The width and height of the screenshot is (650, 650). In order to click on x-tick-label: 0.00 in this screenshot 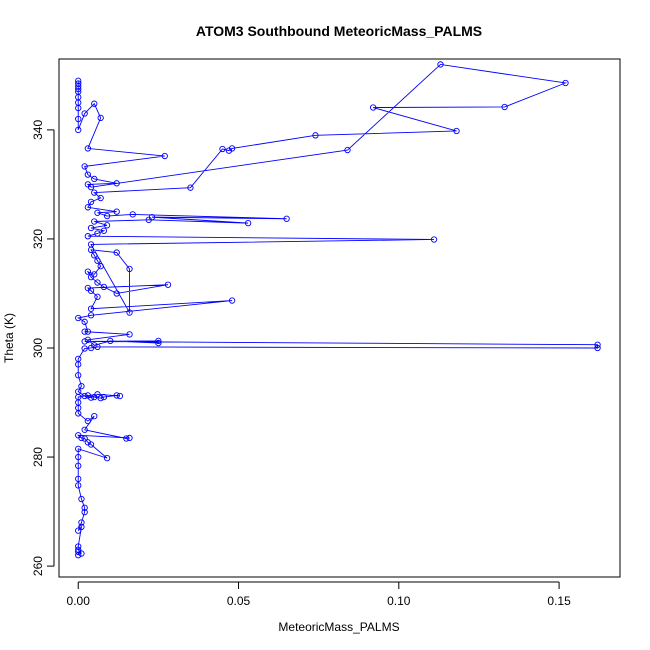, I will do `click(79, 601)`.